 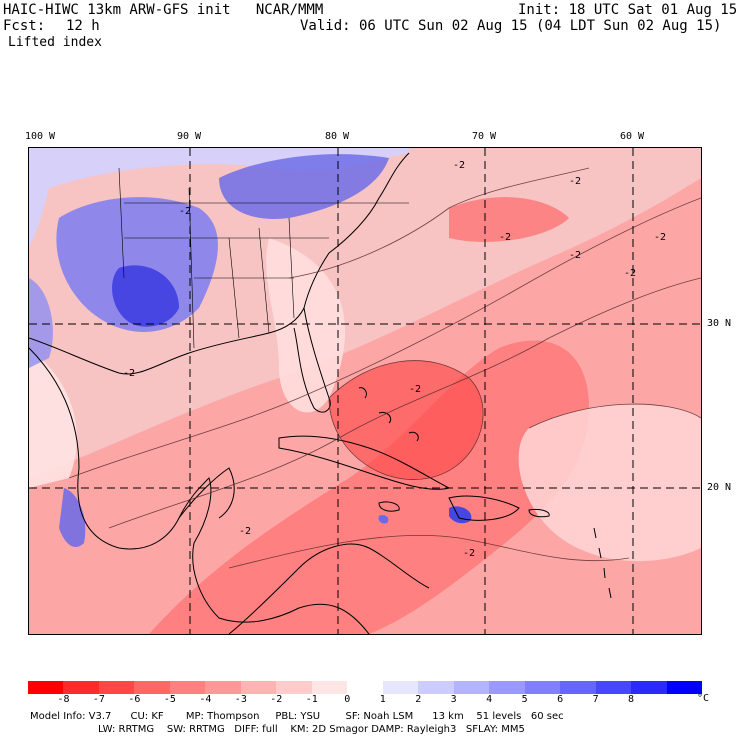 I want to click on colorbar-tick-label: 2, so click(x=418, y=699).